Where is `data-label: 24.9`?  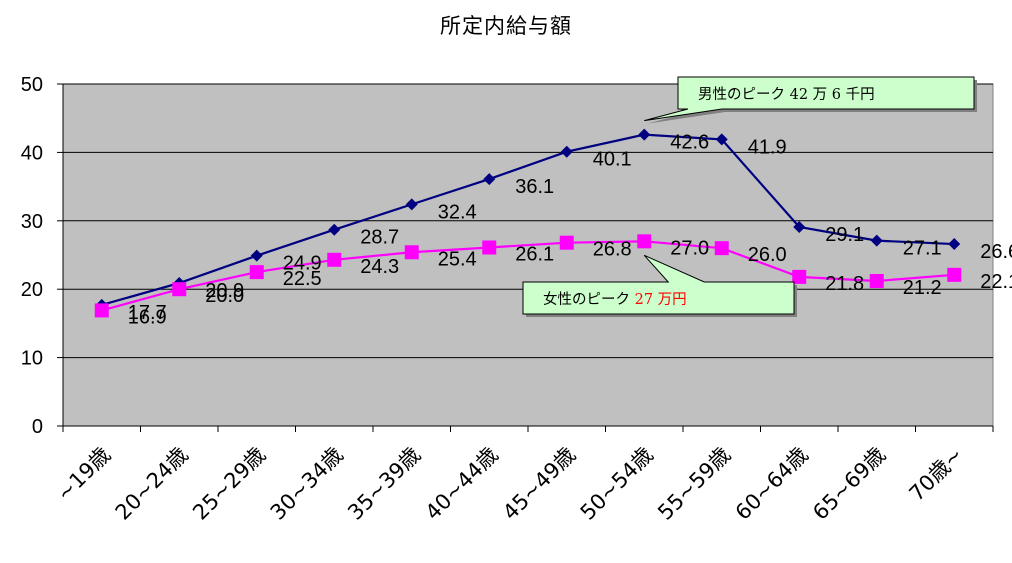
data-label: 24.9 is located at coordinates (302, 264).